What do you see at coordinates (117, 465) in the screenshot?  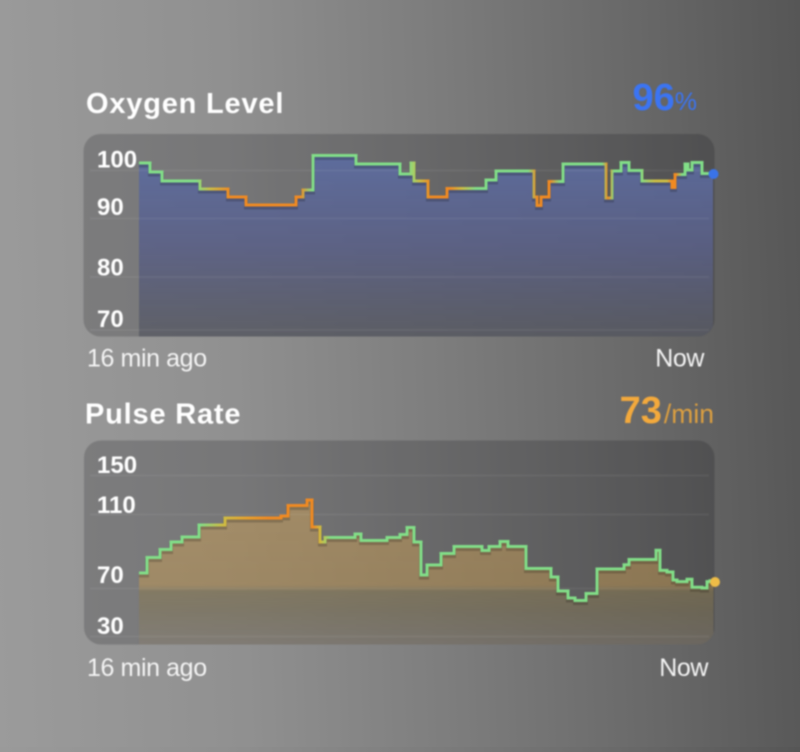 I see `svg-text: 150` at bounding box center [117, 465].